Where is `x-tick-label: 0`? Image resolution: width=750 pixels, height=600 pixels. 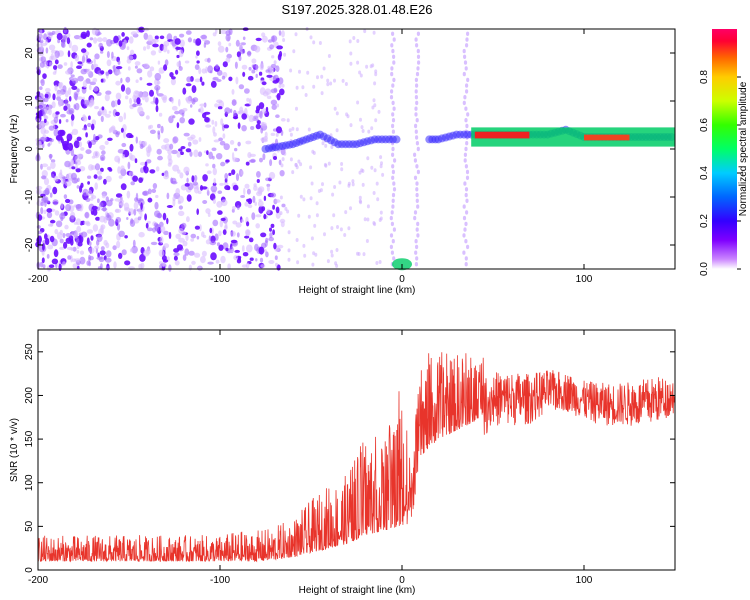
x-tick-label: 0 is located at coordinates (402, 279).